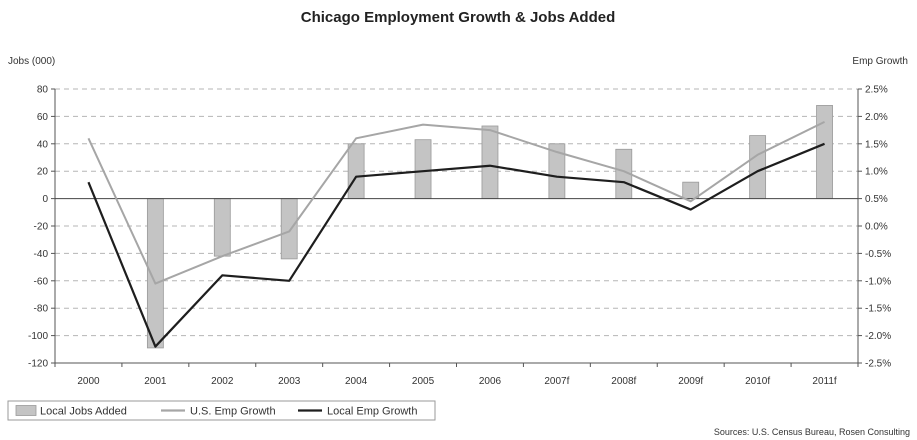 The image size is (917, 440). Describe the element at coordinates (876, 172) in the screenshot. I see `right-tick-label: 1.0%` at that location.